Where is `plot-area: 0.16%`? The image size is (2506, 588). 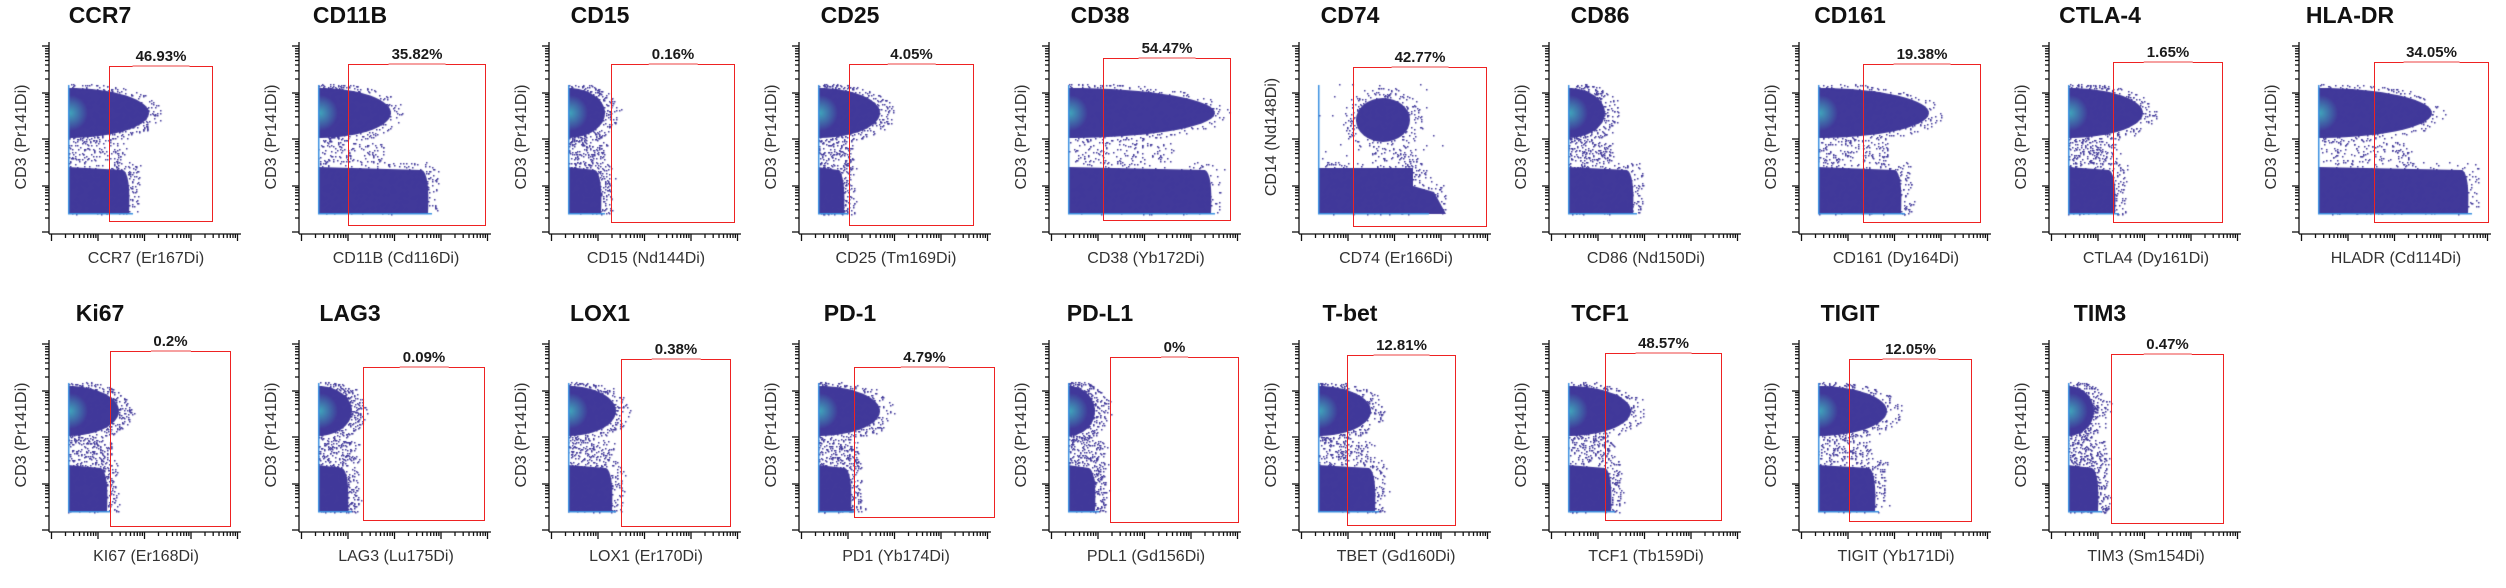 plot-area: 0.16% is located at coordinates (641, 141).